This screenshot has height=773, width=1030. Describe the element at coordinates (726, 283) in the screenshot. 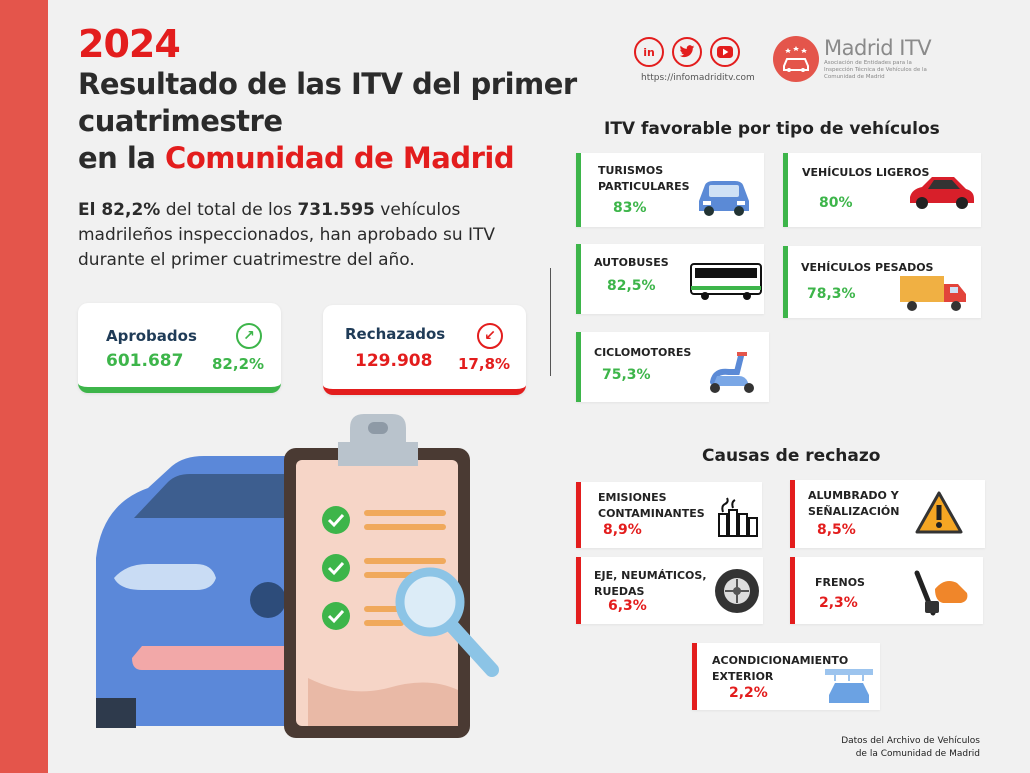

I see `bus-icon` at that location.